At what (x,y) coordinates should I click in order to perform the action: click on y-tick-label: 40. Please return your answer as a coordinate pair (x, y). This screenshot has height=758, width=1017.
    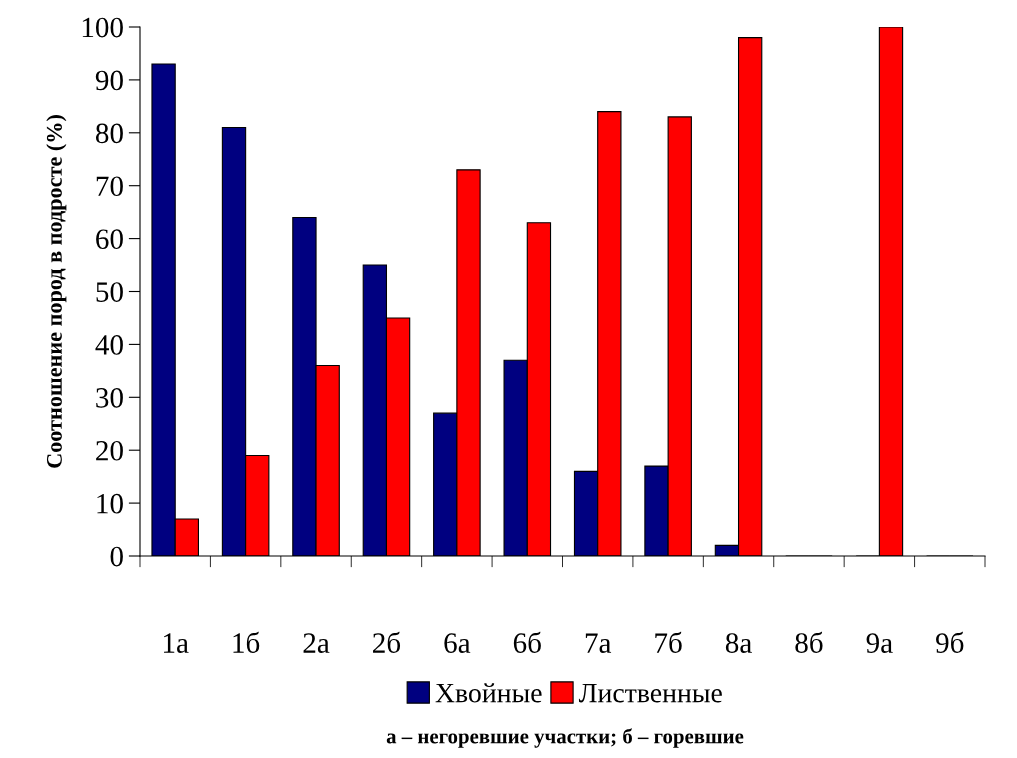
    Looking at the image, I should click on (109, 345).